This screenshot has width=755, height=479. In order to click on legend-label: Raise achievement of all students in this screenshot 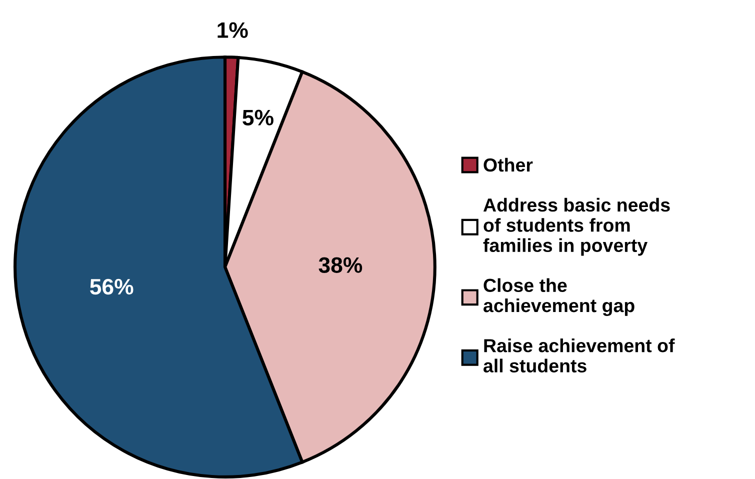, I will do `click(579, 355)`.